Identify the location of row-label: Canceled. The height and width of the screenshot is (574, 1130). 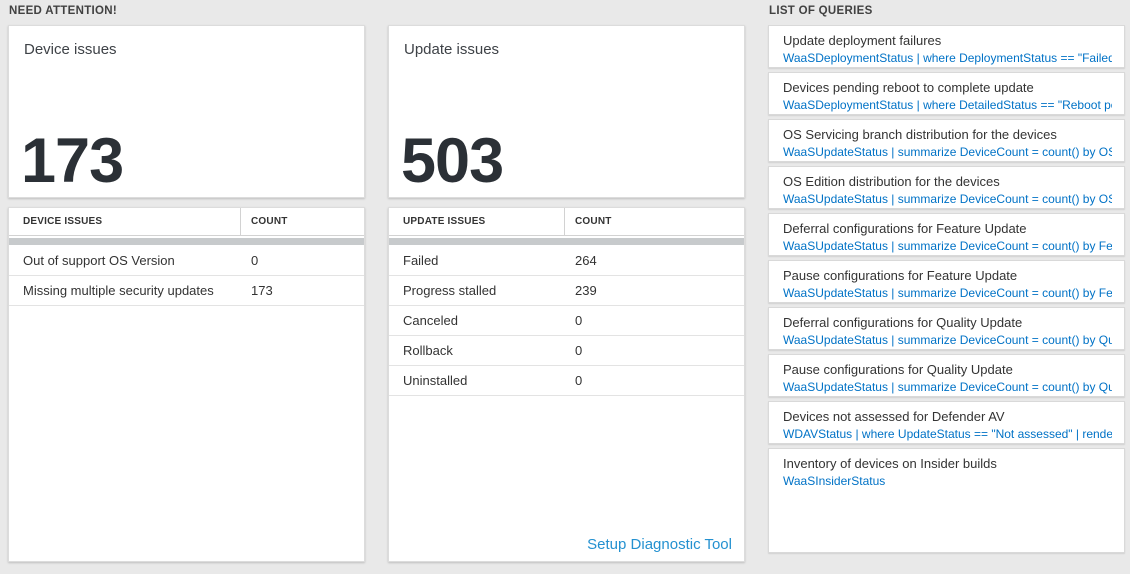
(430, 320).